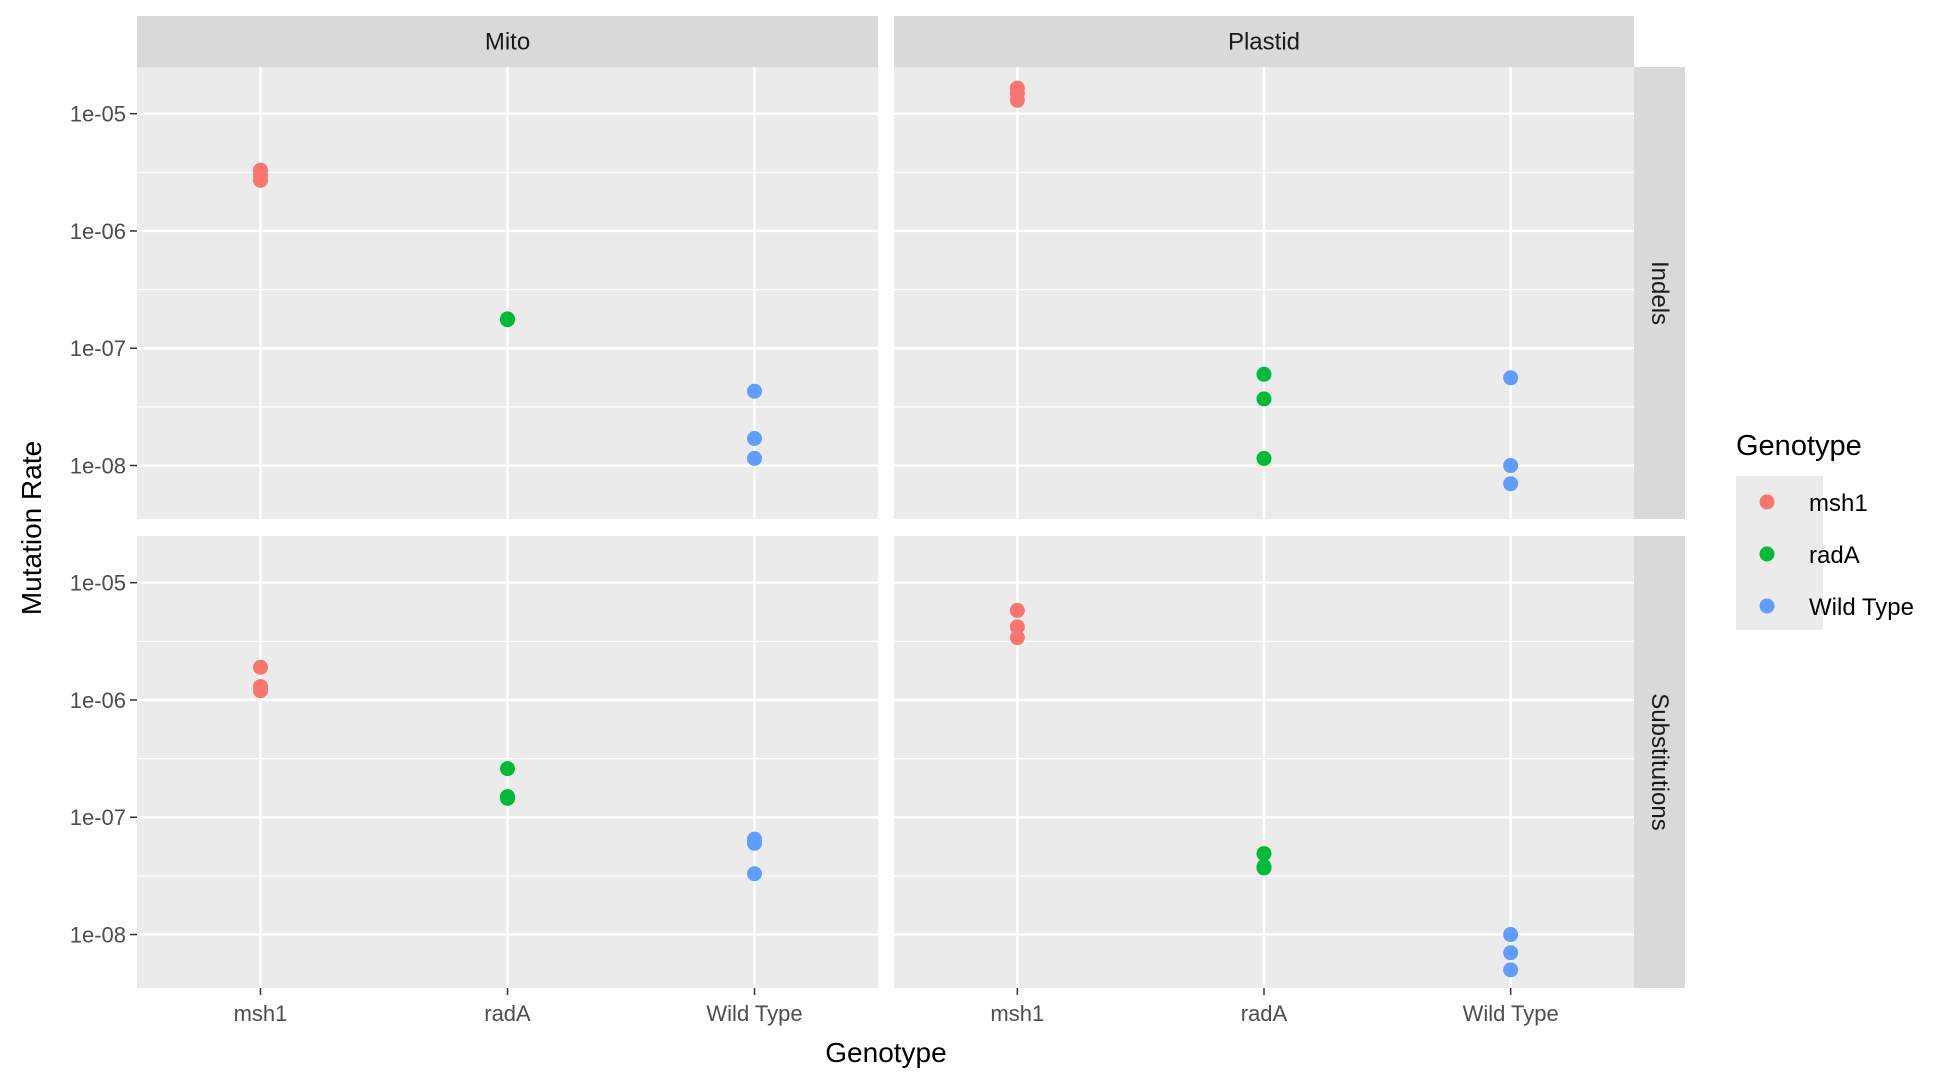 The width and height of the screenshot is (1946, 1080). I want to click on legend-entries: msh1 radA Wild Type, so click(1836, 555).